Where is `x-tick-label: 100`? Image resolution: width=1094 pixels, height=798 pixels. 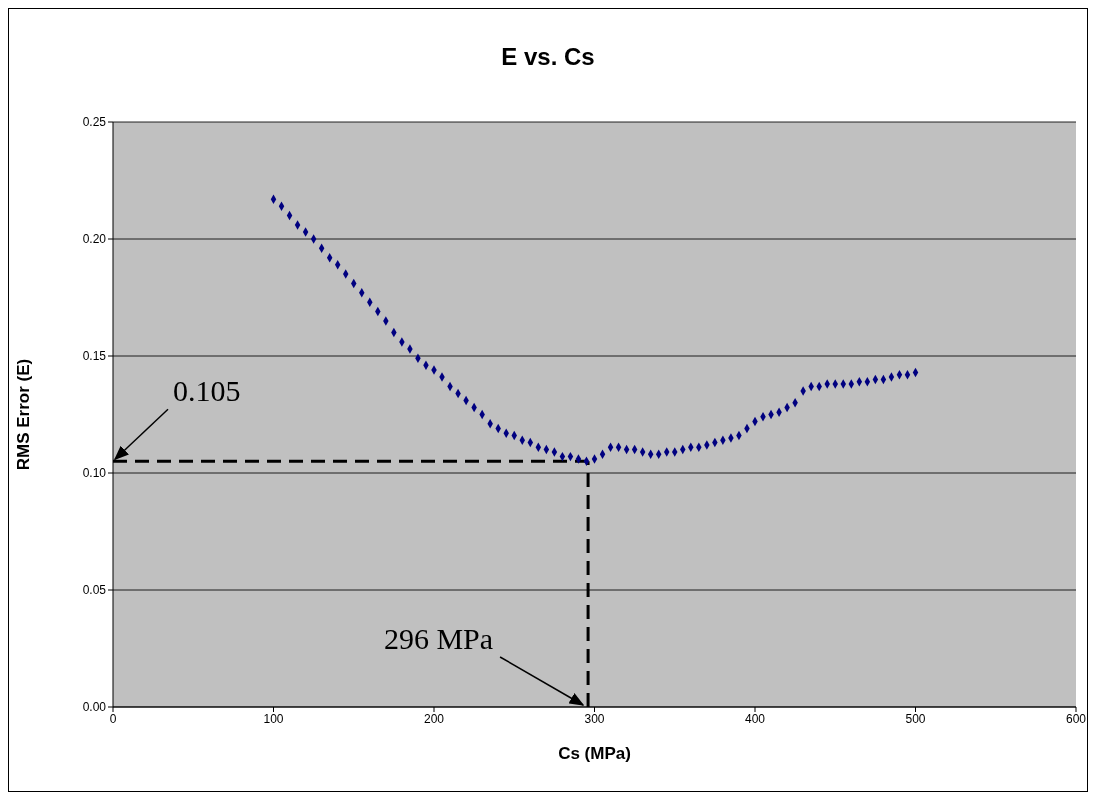 x-tick-label: 100 is located at coordinates (273, 718).